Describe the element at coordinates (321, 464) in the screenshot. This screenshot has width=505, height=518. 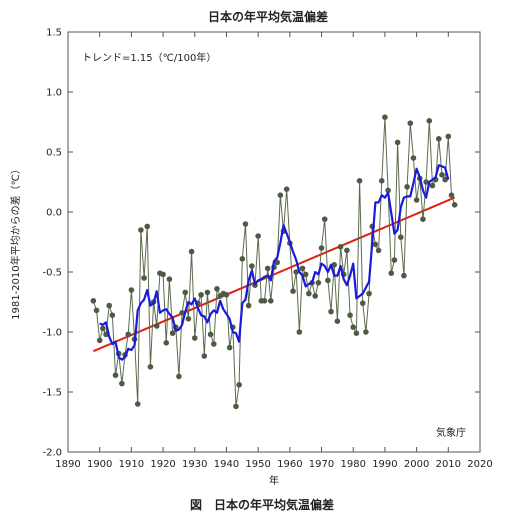
I see `x-tick-label: 1970` at that location.